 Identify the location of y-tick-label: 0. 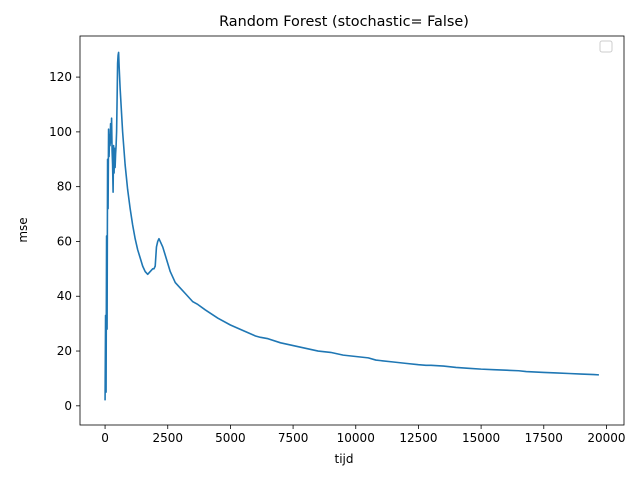
(68, 406).